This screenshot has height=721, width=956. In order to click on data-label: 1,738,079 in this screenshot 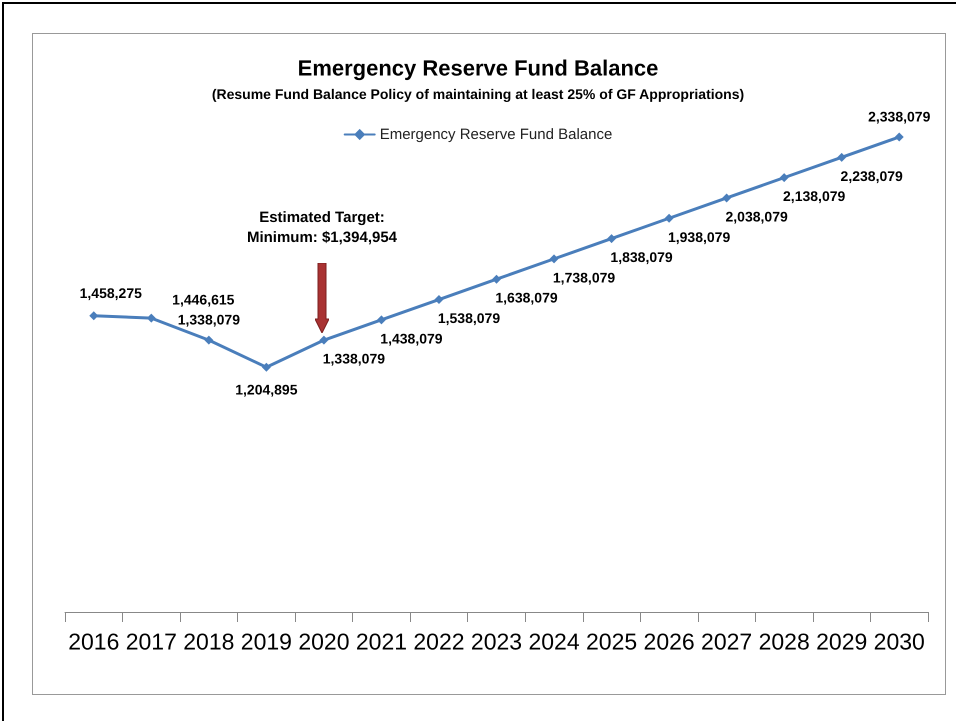, I will do `click(584, 277)`.